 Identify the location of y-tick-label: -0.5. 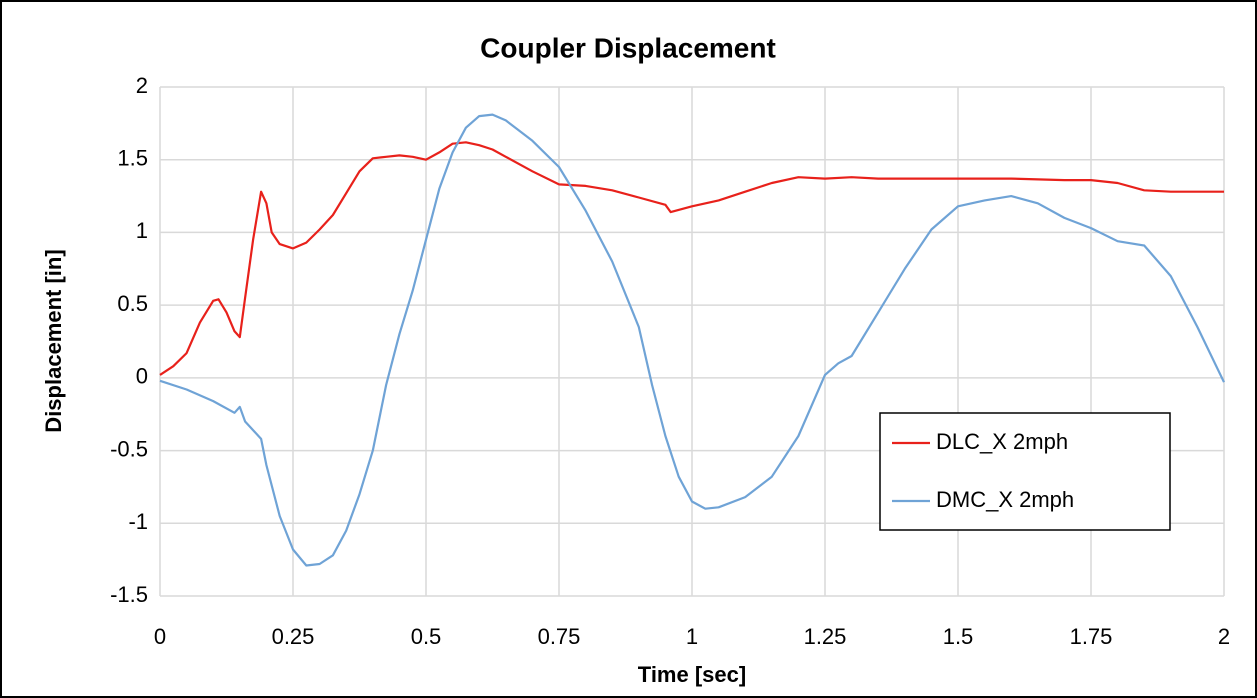
(129, 448).